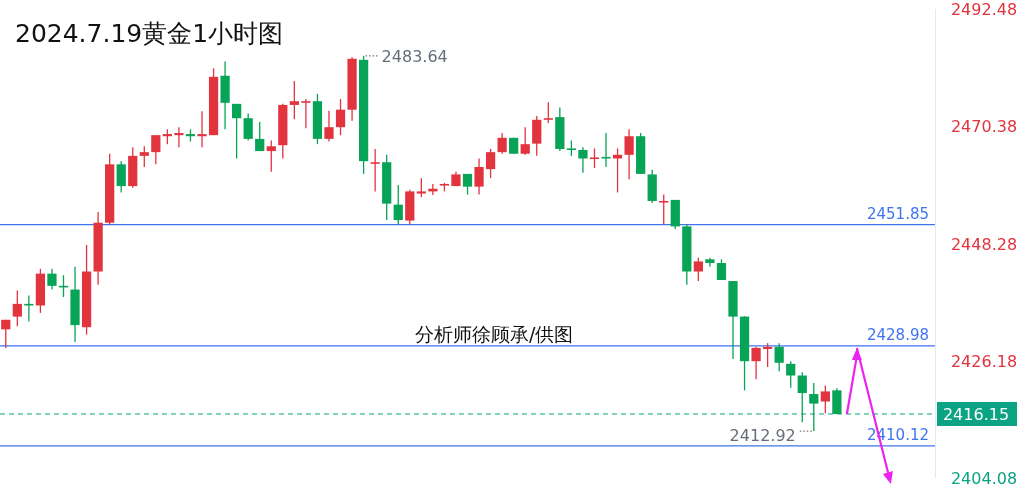  Describe the element at coordinates (762, 436) in the screenshot. I see `annotation: 2412.92` at that location.